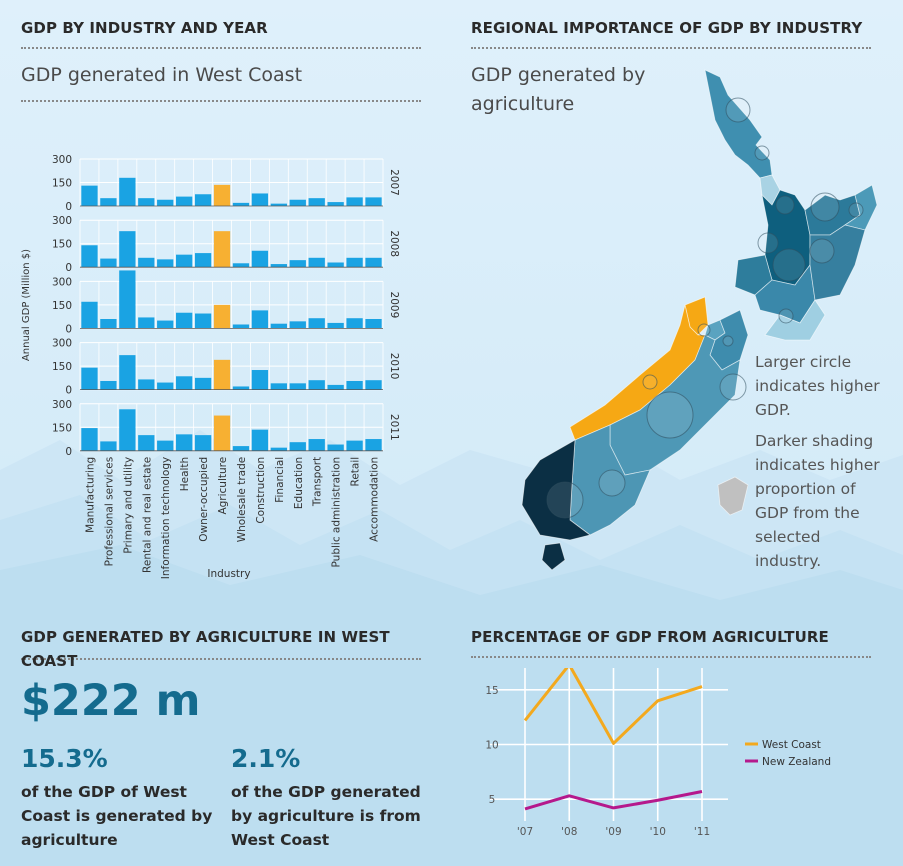 The width and height of the screenshot is (903, 866). Describe the element at coordinates (223, 486) in the screenshot. I see `category-label: Agriculture` at that location.